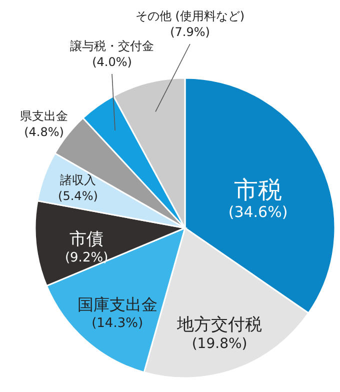  What do you see at coordinates (44, 132) in the screenshot?
I see `data-label: (4.8%)` at bounding box center [44, 132].